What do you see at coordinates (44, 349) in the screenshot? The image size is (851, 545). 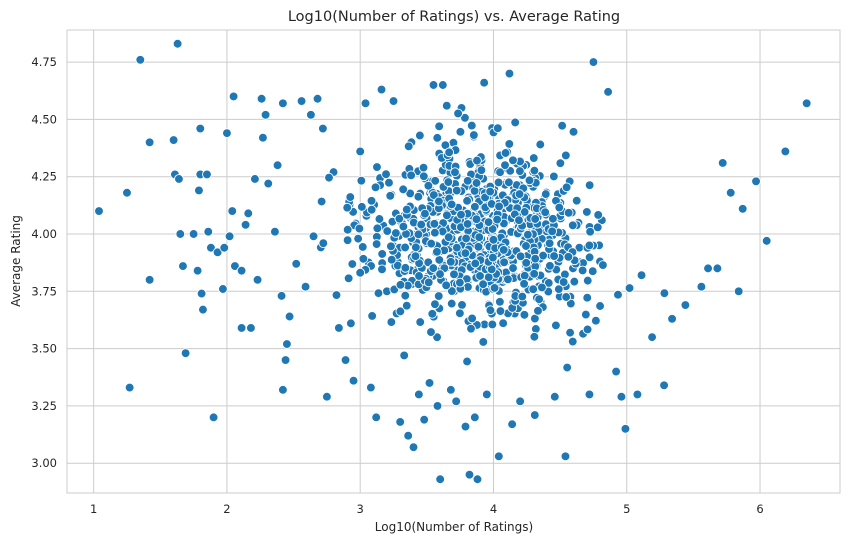 I see `y-tick-label: 3.50` at bounding box center [44, 349].